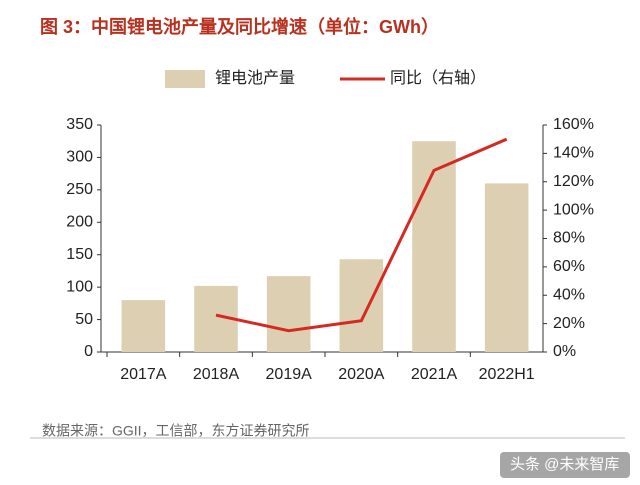 This screenshot has width=640, height=485. Describe the element at coordinates (434, 374) in the screenshot. I see `x-tick-label: 2021A` at that location.